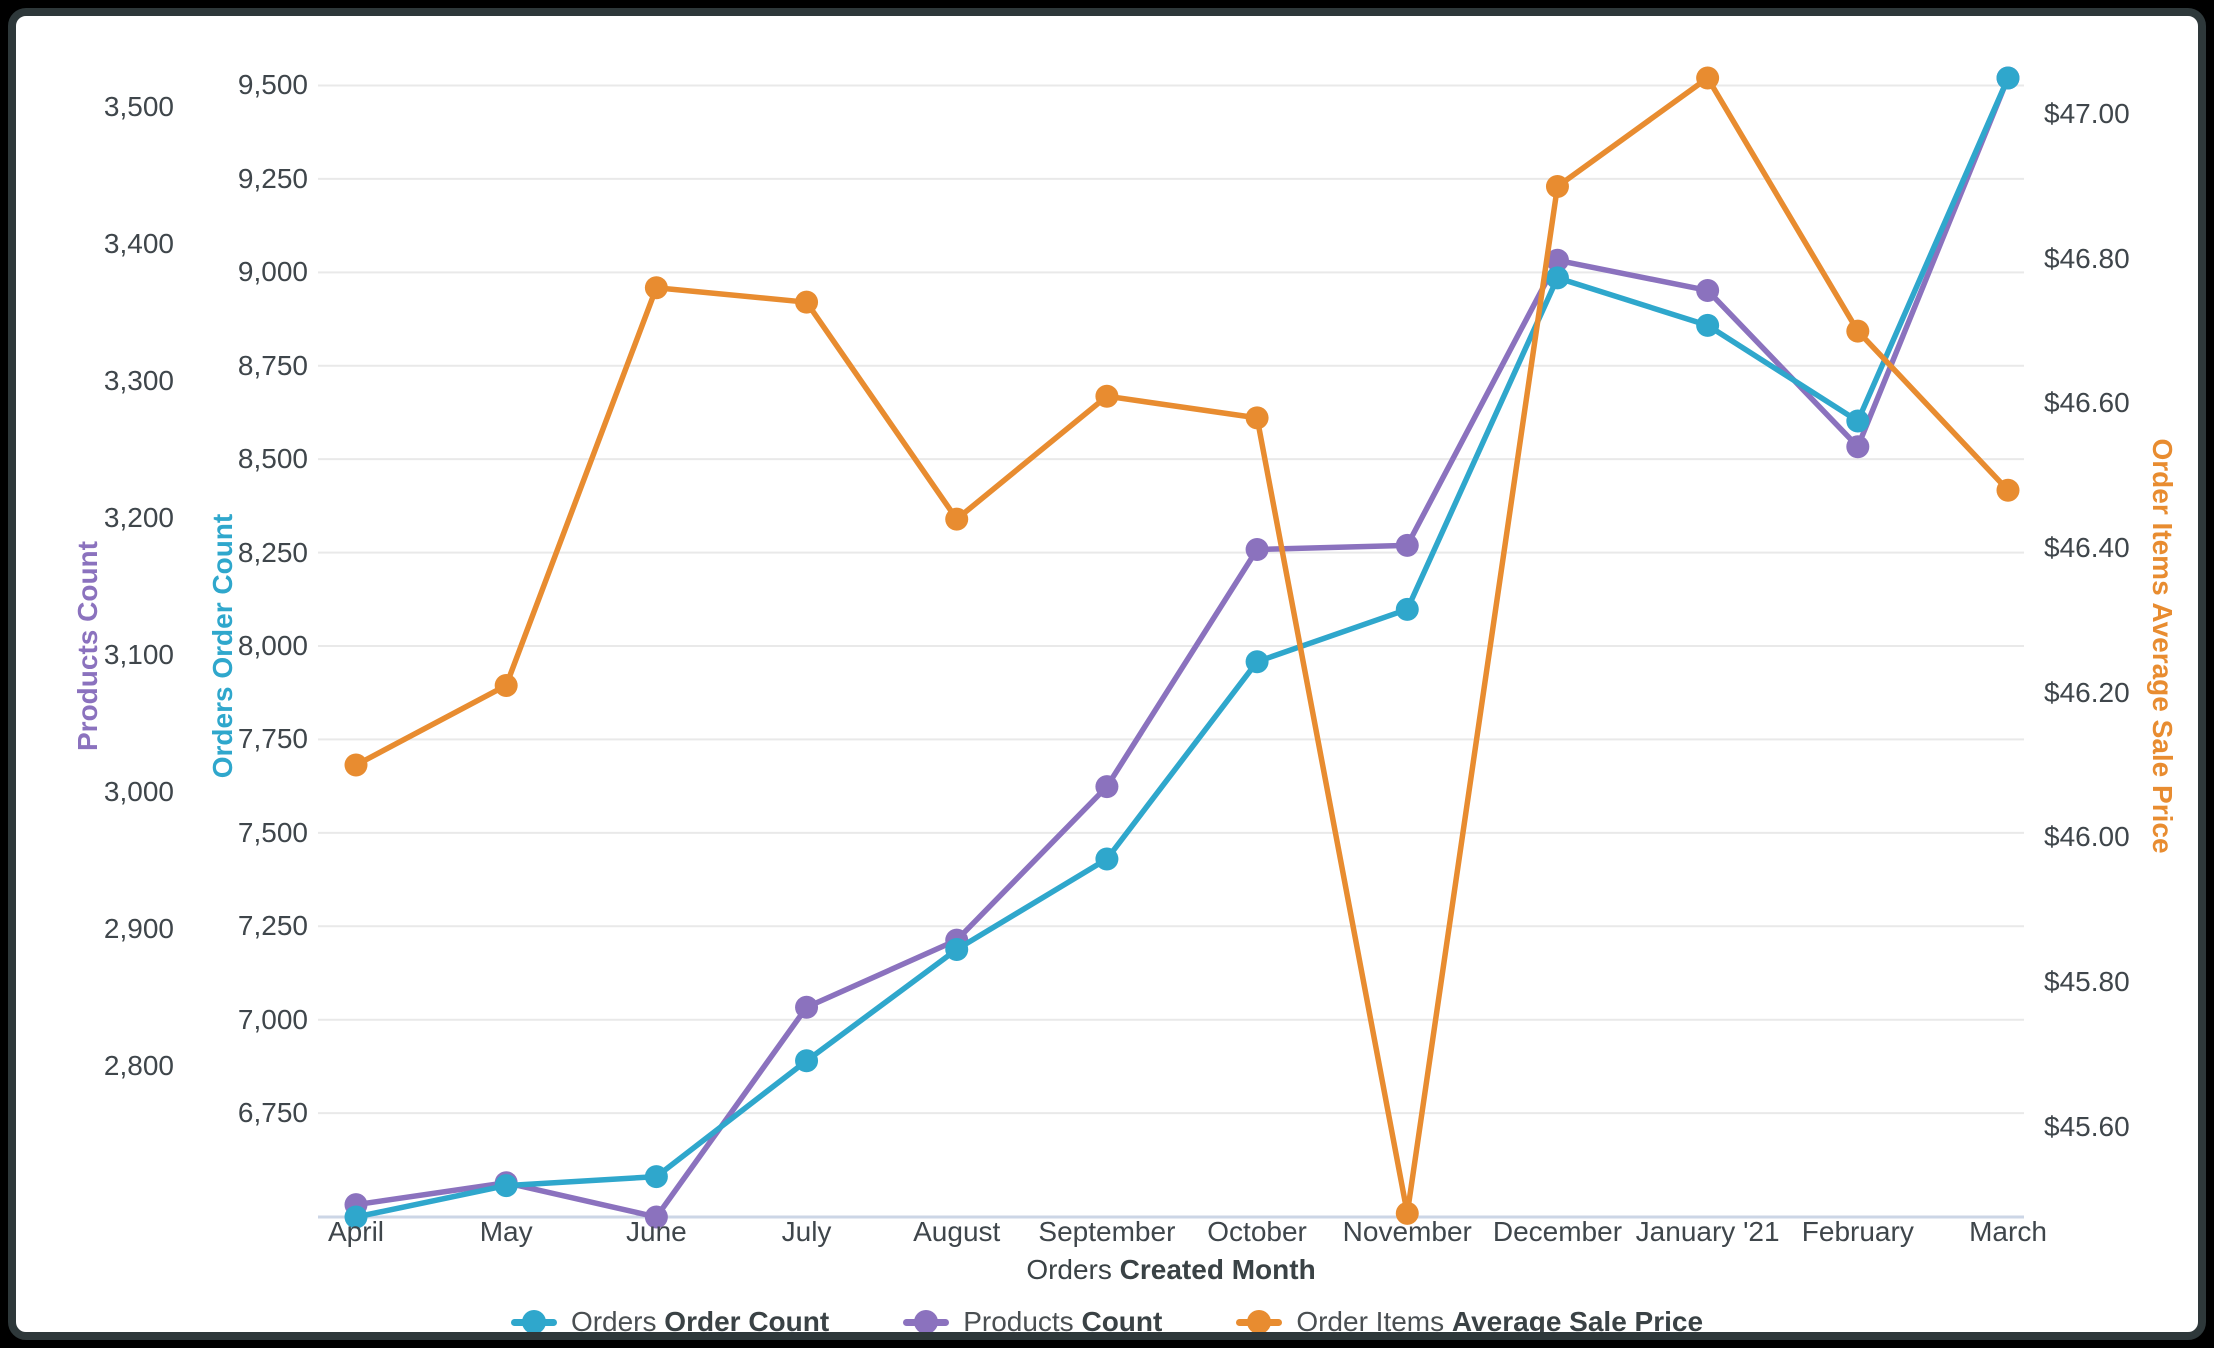 Image resolution: width=2214 pixels, height=1348 pixels. I want to click on legend-label: Products Count, so click(1063, 1321).